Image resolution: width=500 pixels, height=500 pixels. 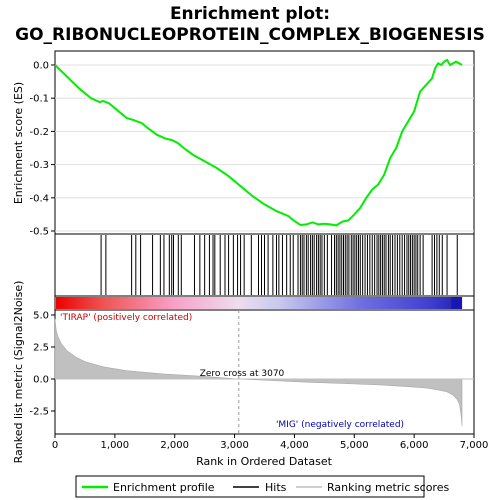 I want to click on x-tick-label: 2,000, so click(x=174, y=445).